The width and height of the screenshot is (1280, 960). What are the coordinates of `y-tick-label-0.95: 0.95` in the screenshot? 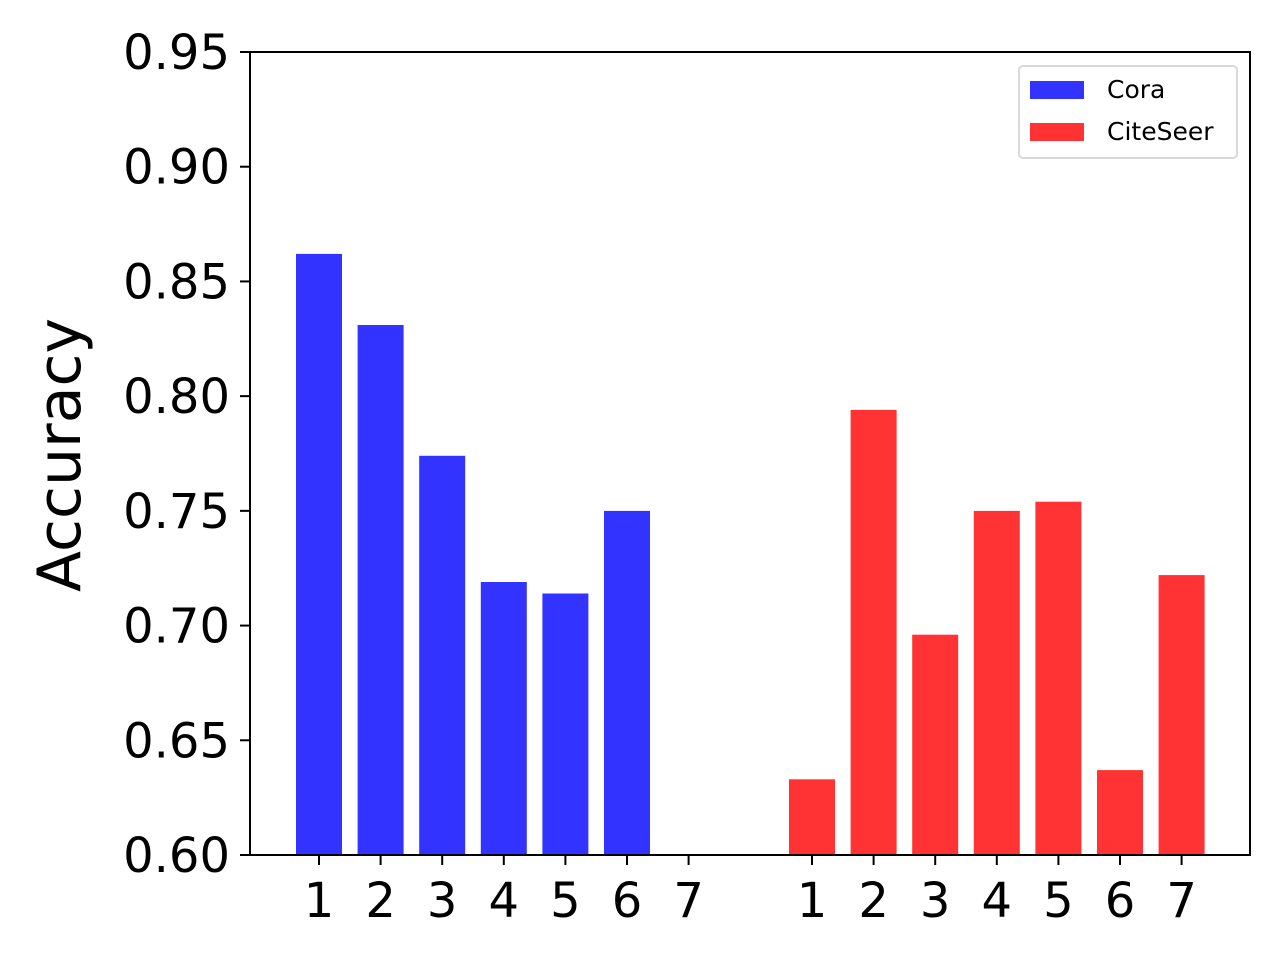 It's located at (176, 53).